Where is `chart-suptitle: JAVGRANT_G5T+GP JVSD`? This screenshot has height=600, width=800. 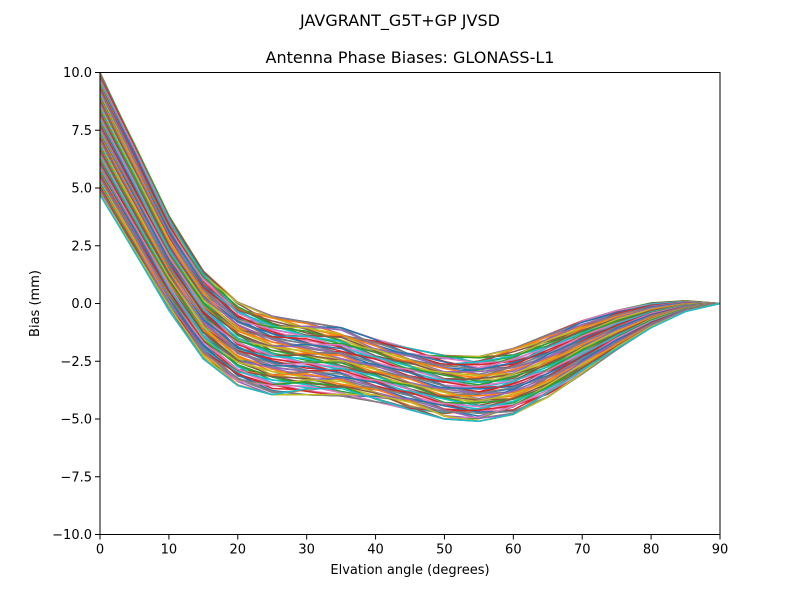 chart-suptitle: JAVGRANT_G5T+GP JVSD is located at coordinates (399, 21).